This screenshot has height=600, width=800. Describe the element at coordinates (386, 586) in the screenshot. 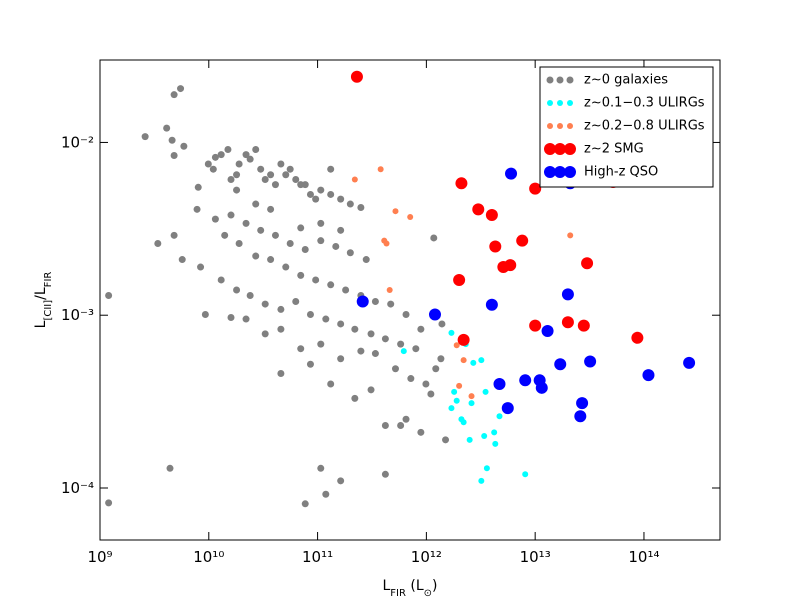

I see `label-text: L` at that location.